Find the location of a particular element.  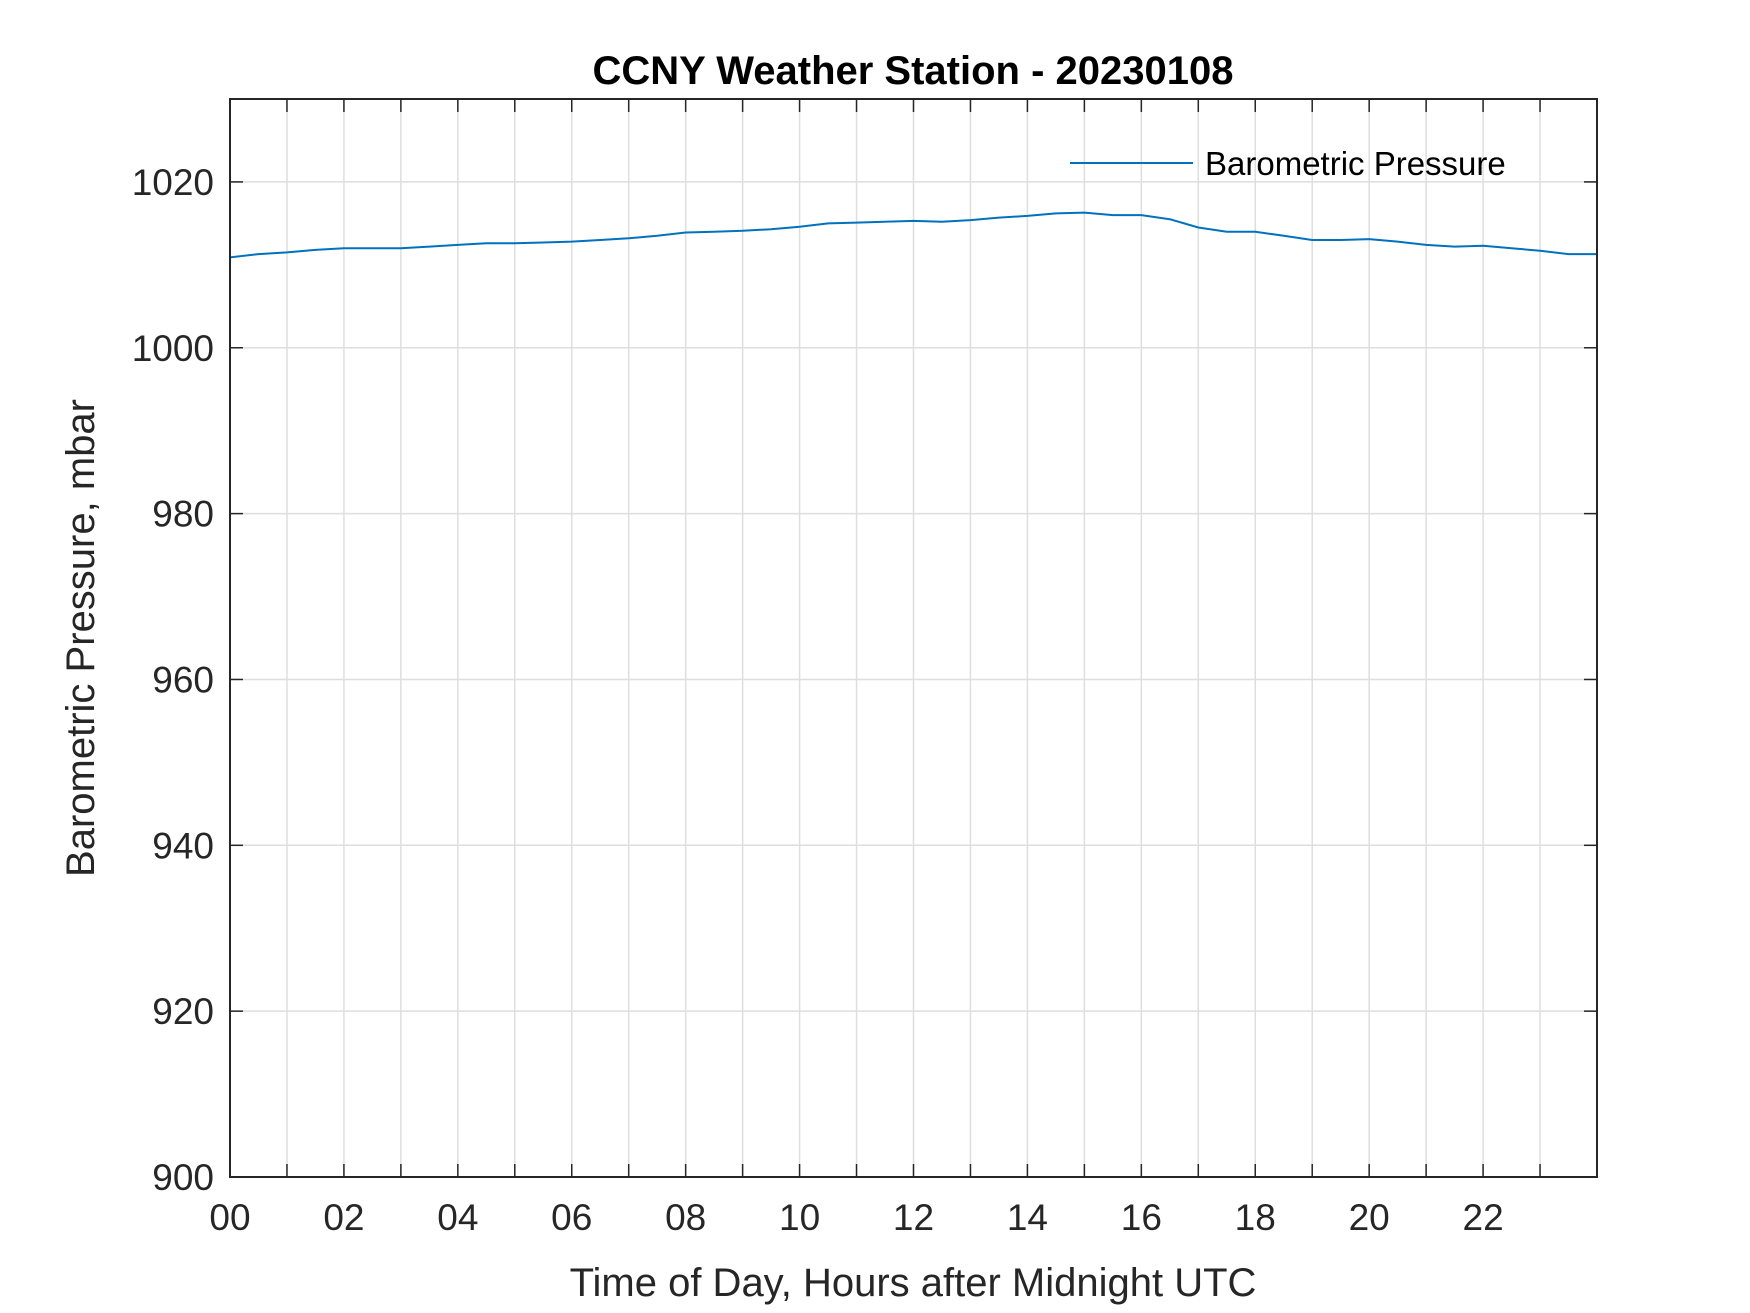

legend: Barometric Pressure is located at coordinates (1288, 163).